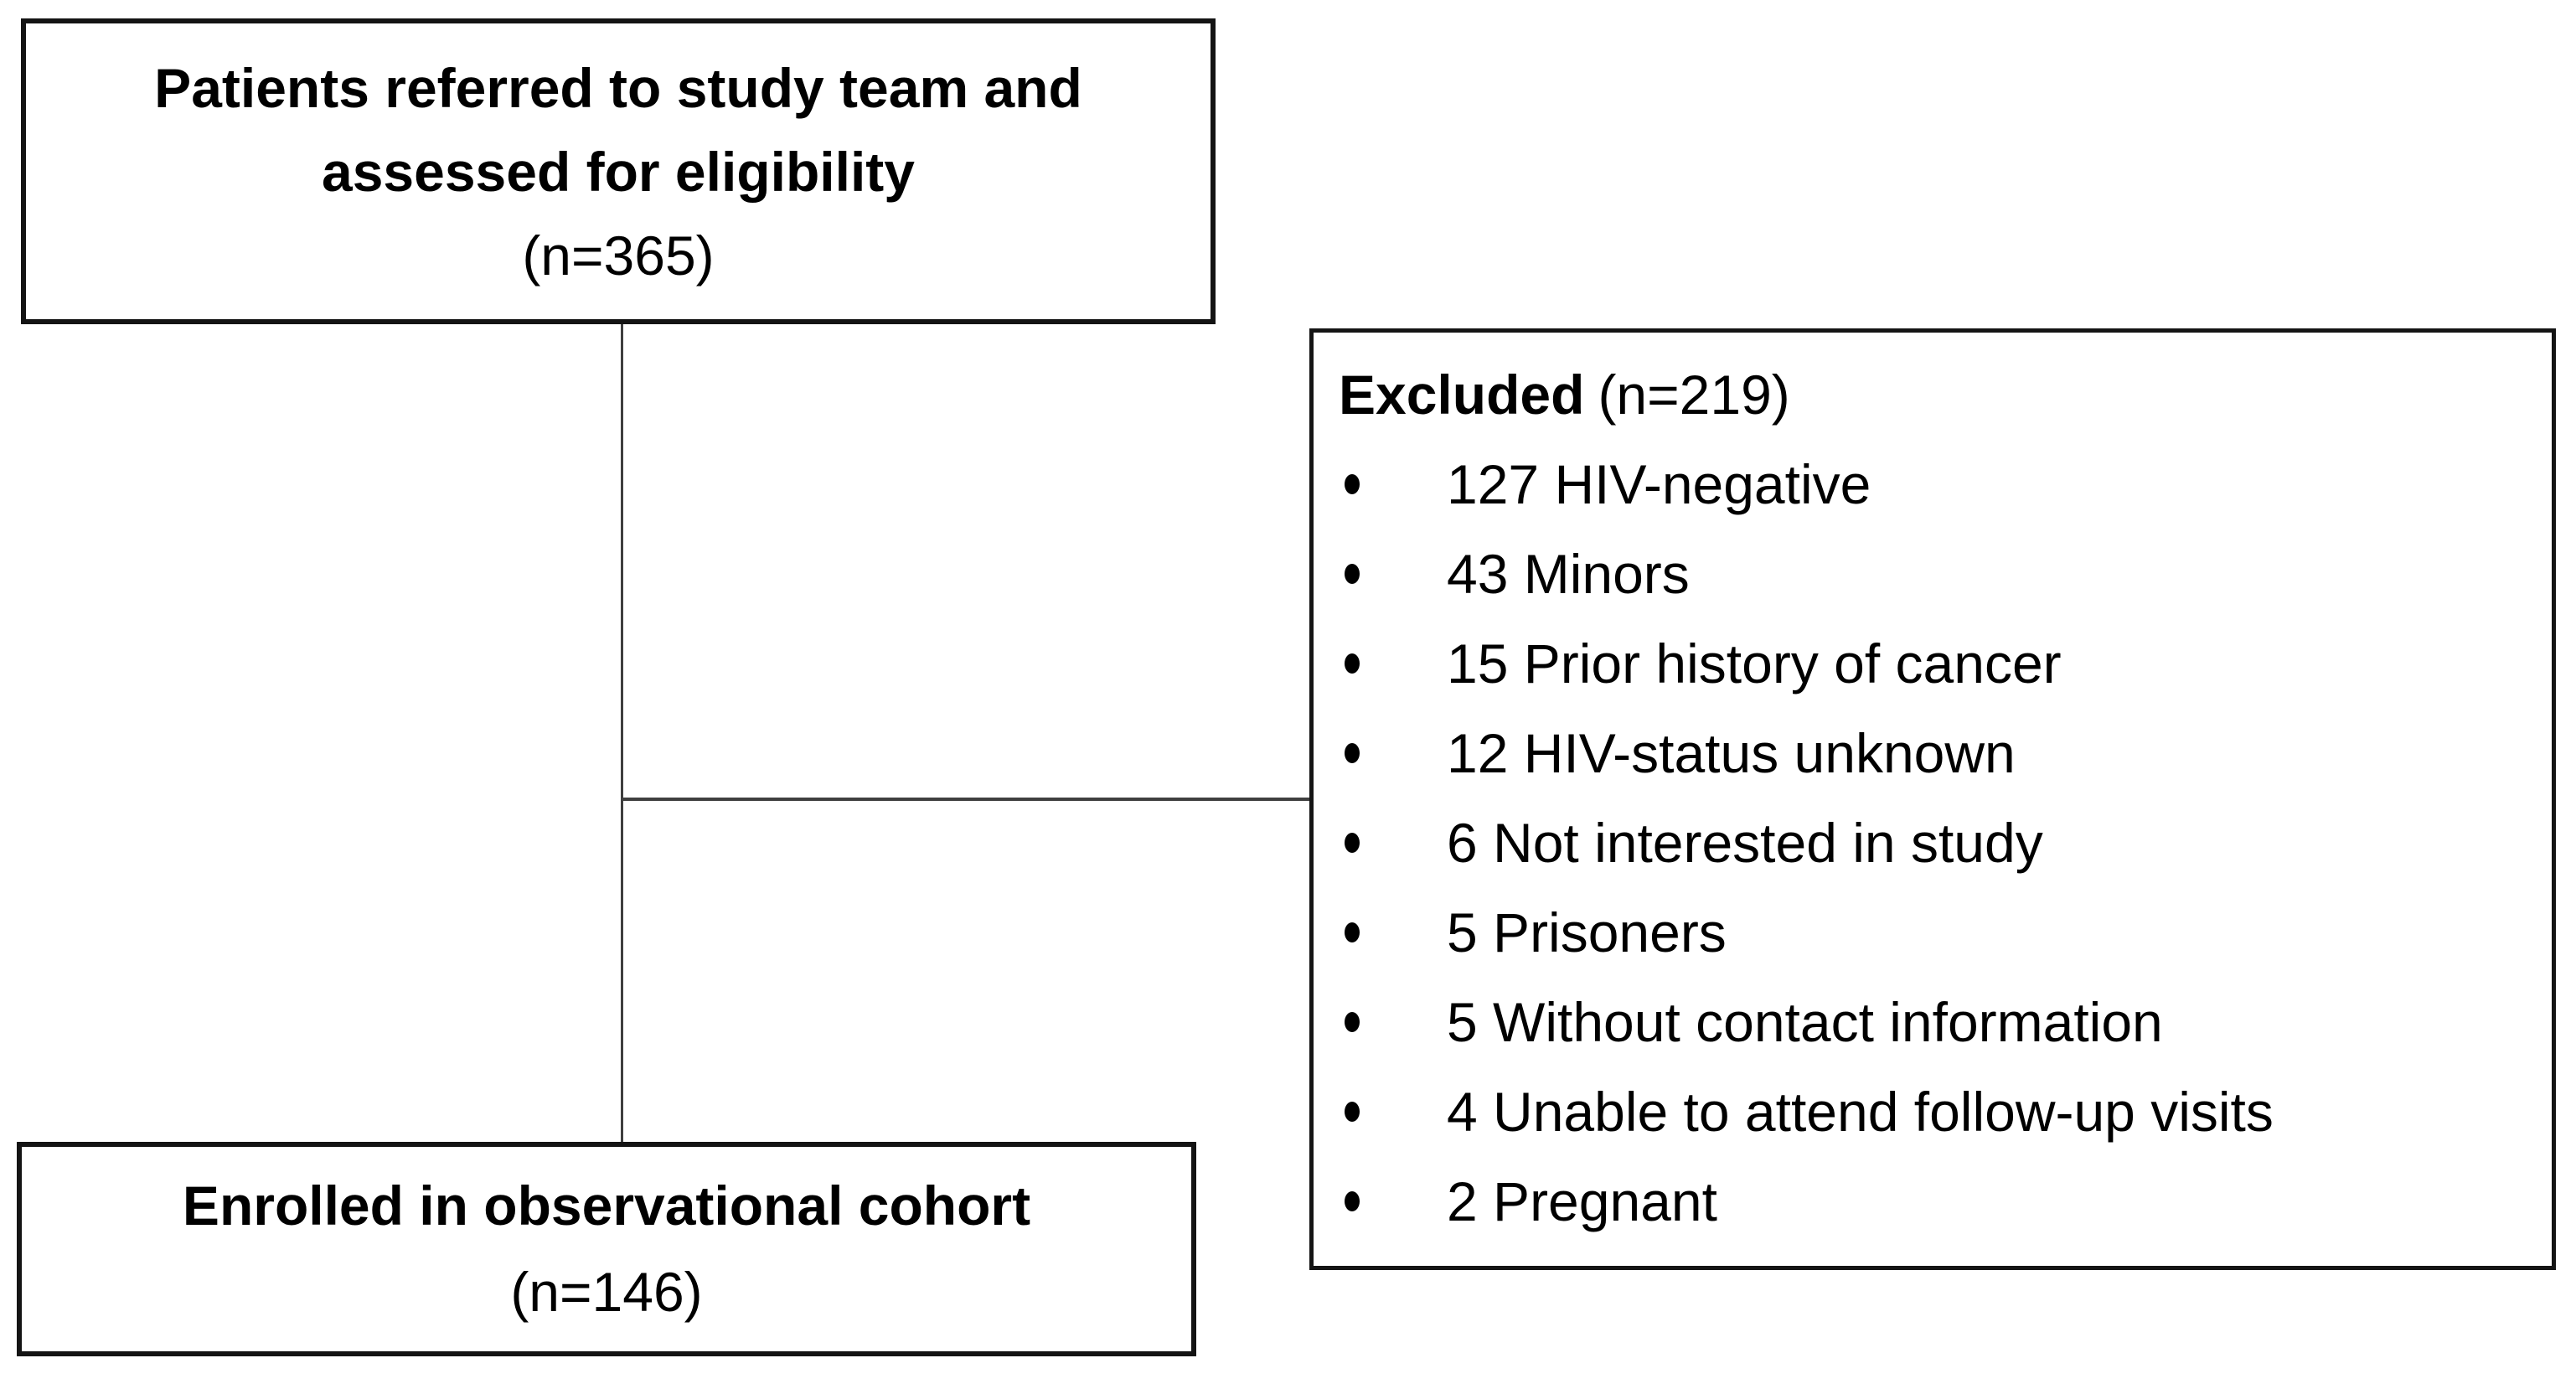  What do you see at coordinates (622, 733) in the screenshot?
I see `connector-vertical-line` at bounding box center [622, 733].